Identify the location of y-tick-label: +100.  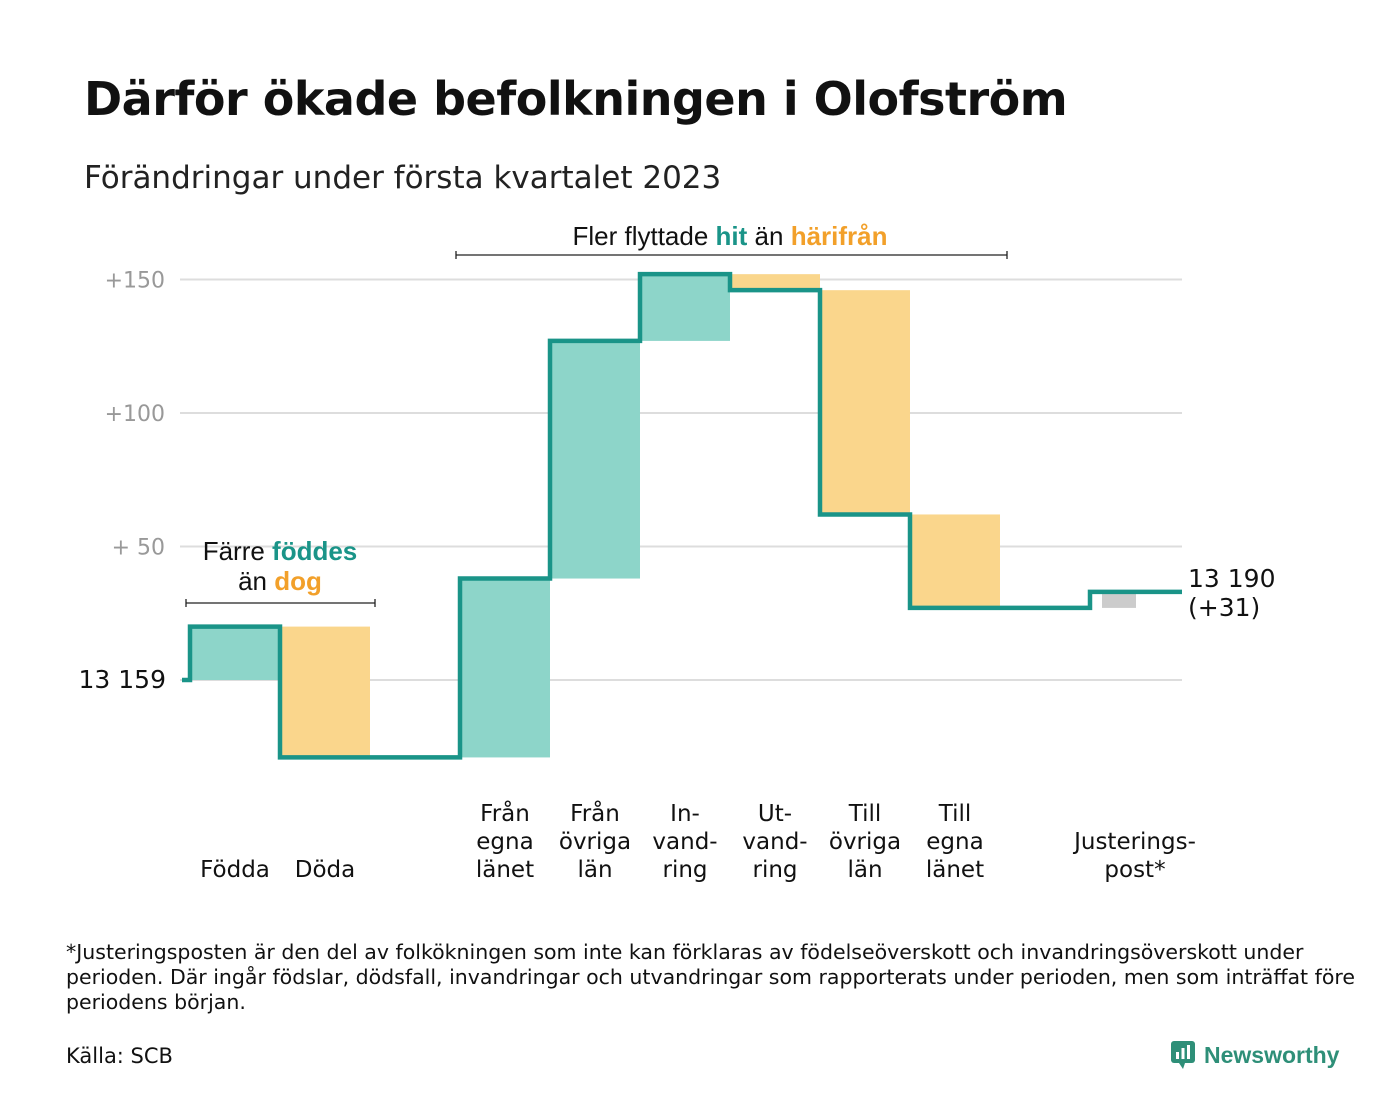
(135, 414).